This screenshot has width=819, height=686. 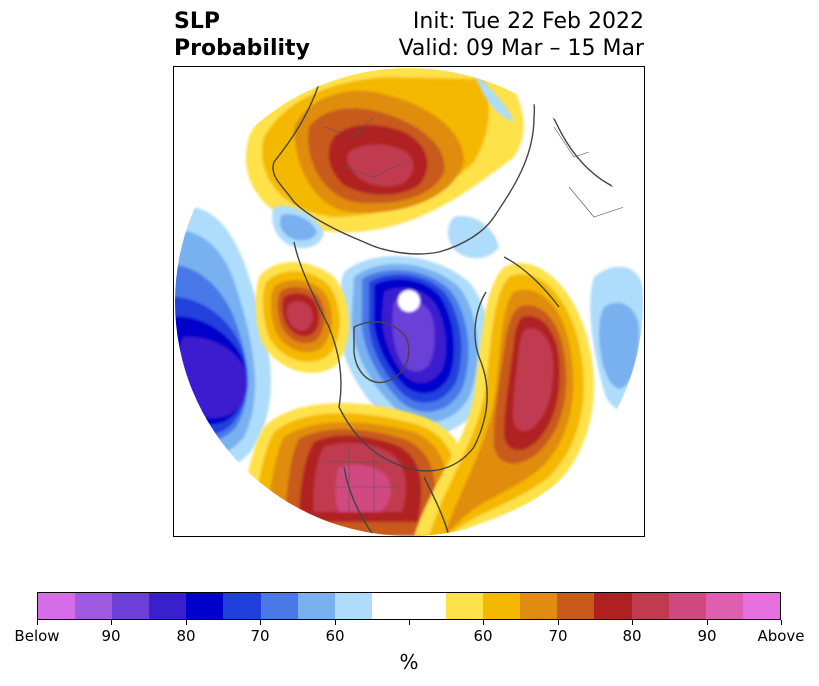 What do you see at coordinates (353, 469) in the screenshot?
I see `anomaly-namerica-above` at bounding box center [353, 469].